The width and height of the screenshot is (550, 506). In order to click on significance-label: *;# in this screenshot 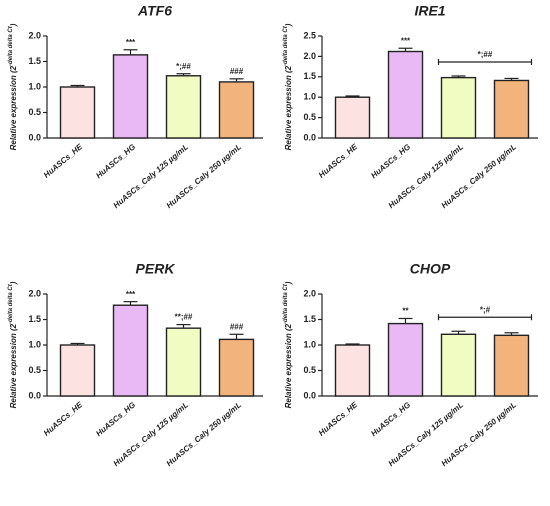, I will do `click(485, 309)`.